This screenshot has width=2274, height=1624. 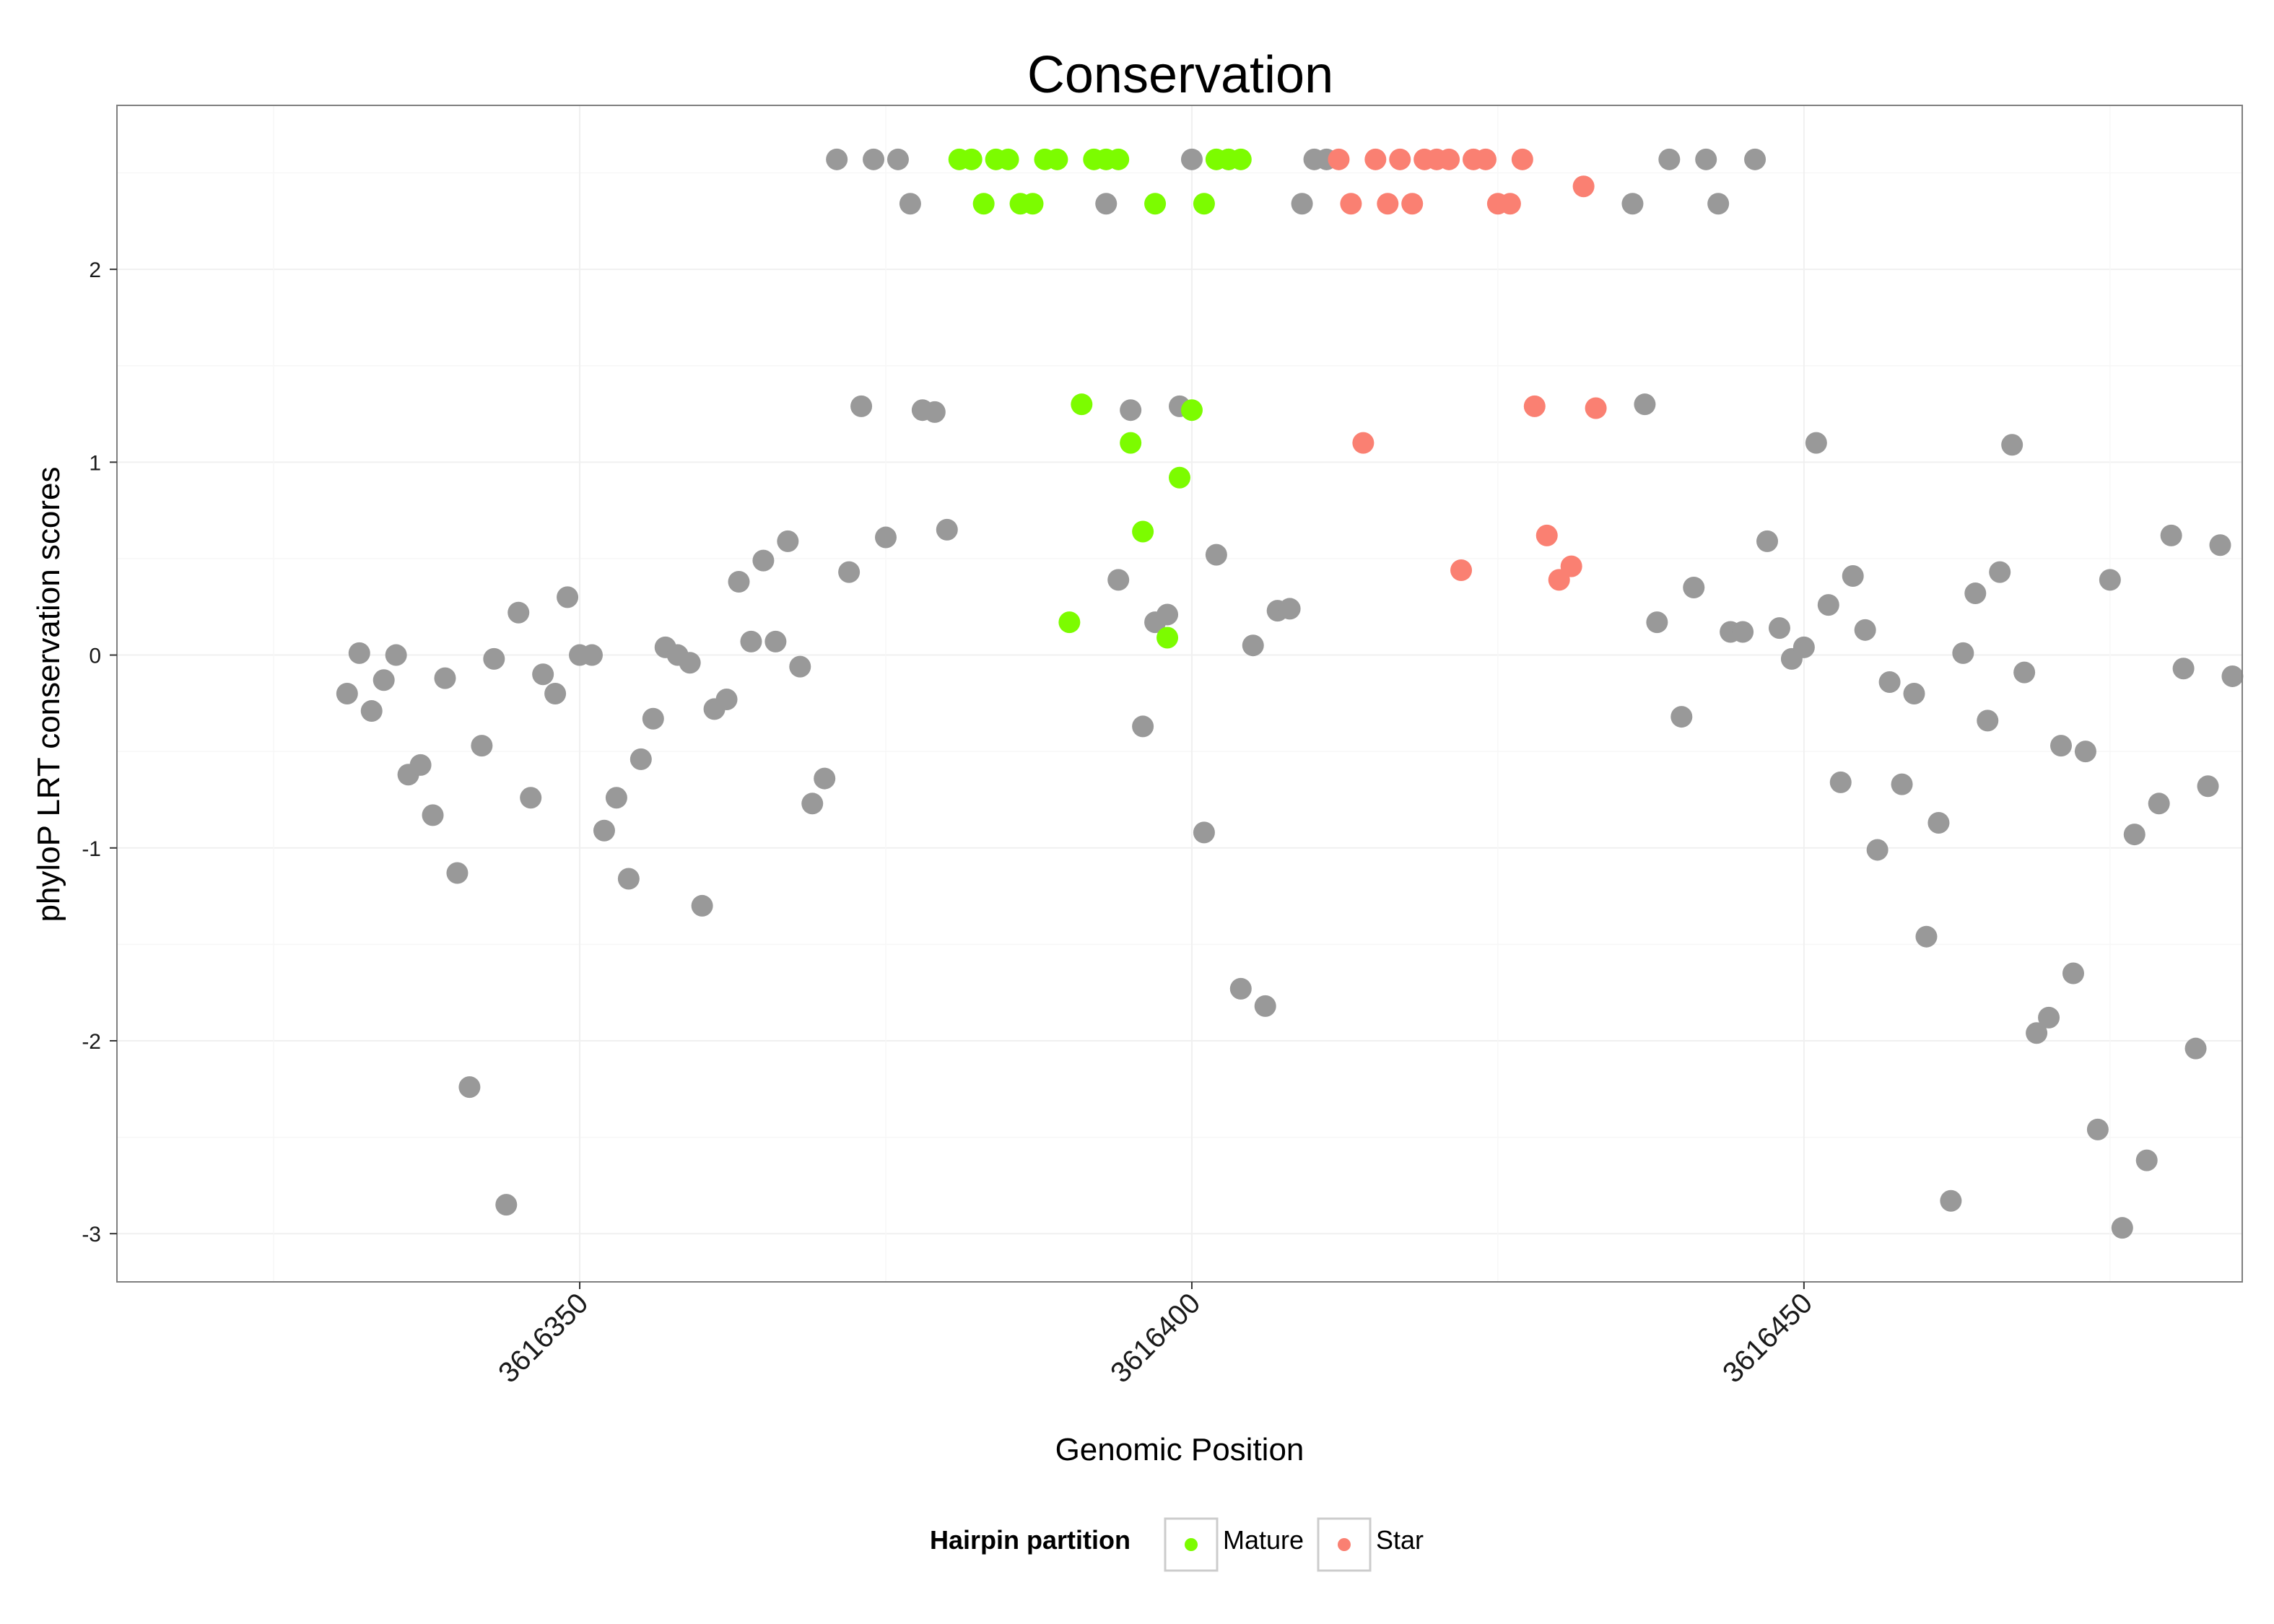 I want to click on x-tick-label: 3616350, so click(x=543, y=1338).